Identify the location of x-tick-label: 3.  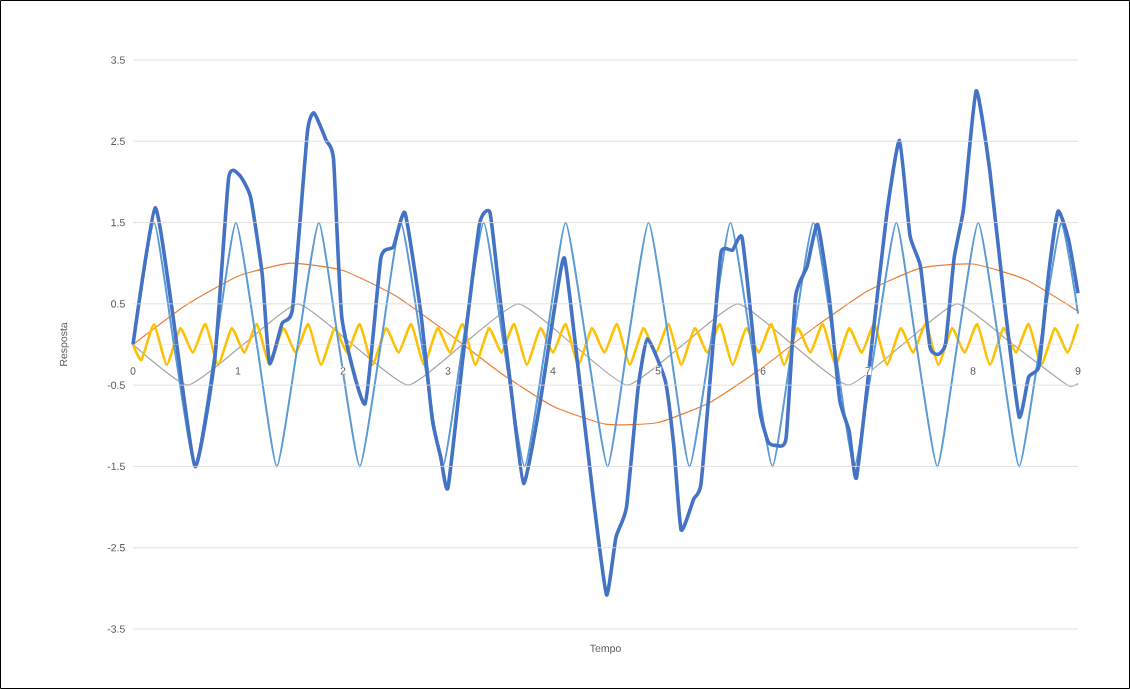
(448, 371).